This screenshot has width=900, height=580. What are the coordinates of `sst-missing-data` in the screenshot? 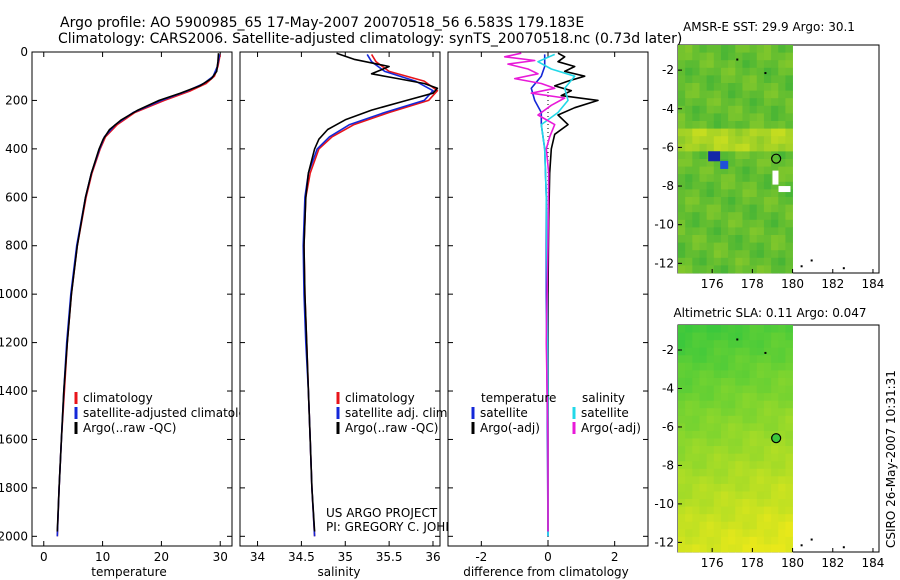 It's located at (784, 189).